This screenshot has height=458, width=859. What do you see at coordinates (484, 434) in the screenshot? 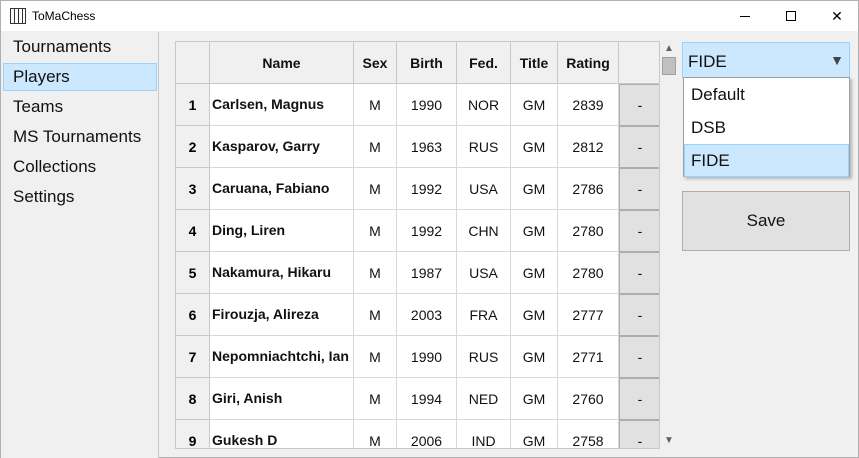
I see `player-fed-cell: IND` at bounding box center [484, 434].